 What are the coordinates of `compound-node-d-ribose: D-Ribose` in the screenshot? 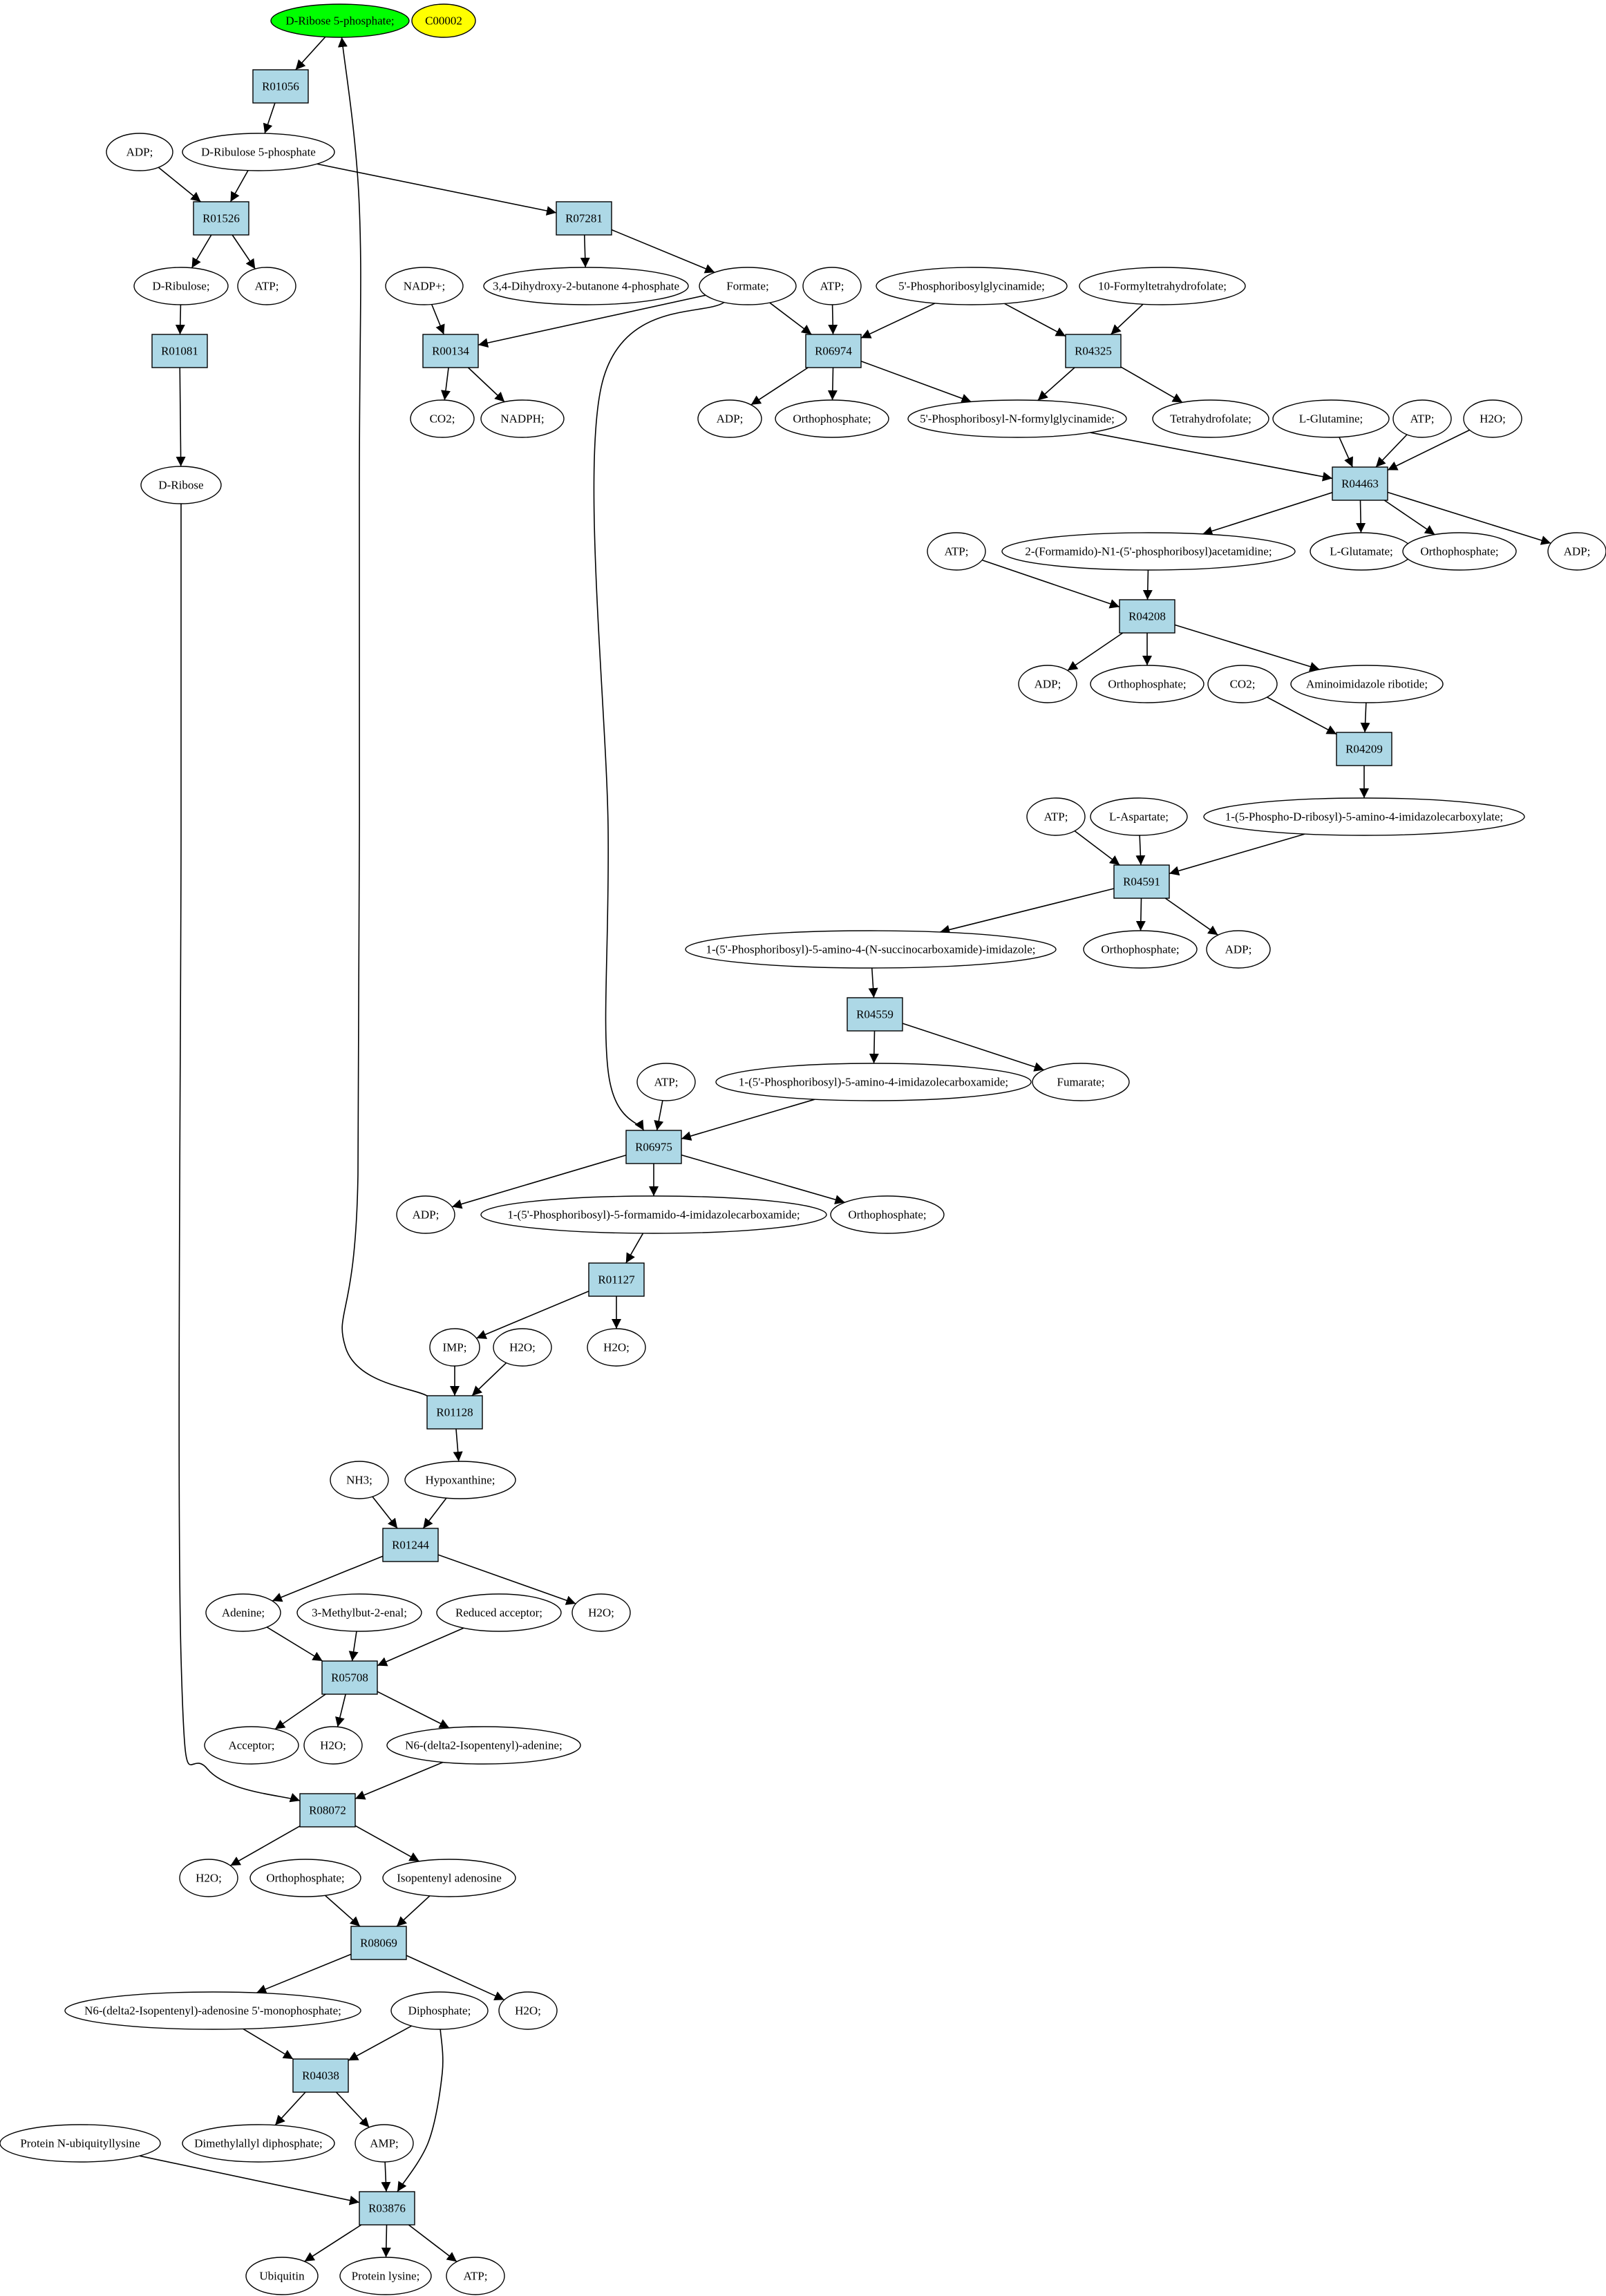 It's located at (181, 485).